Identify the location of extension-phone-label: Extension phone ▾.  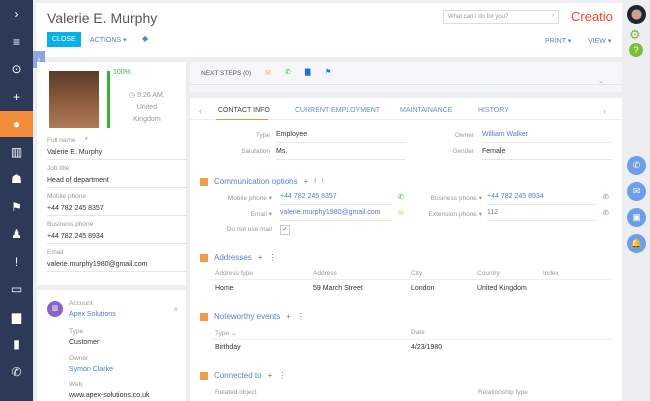
(455, 214).